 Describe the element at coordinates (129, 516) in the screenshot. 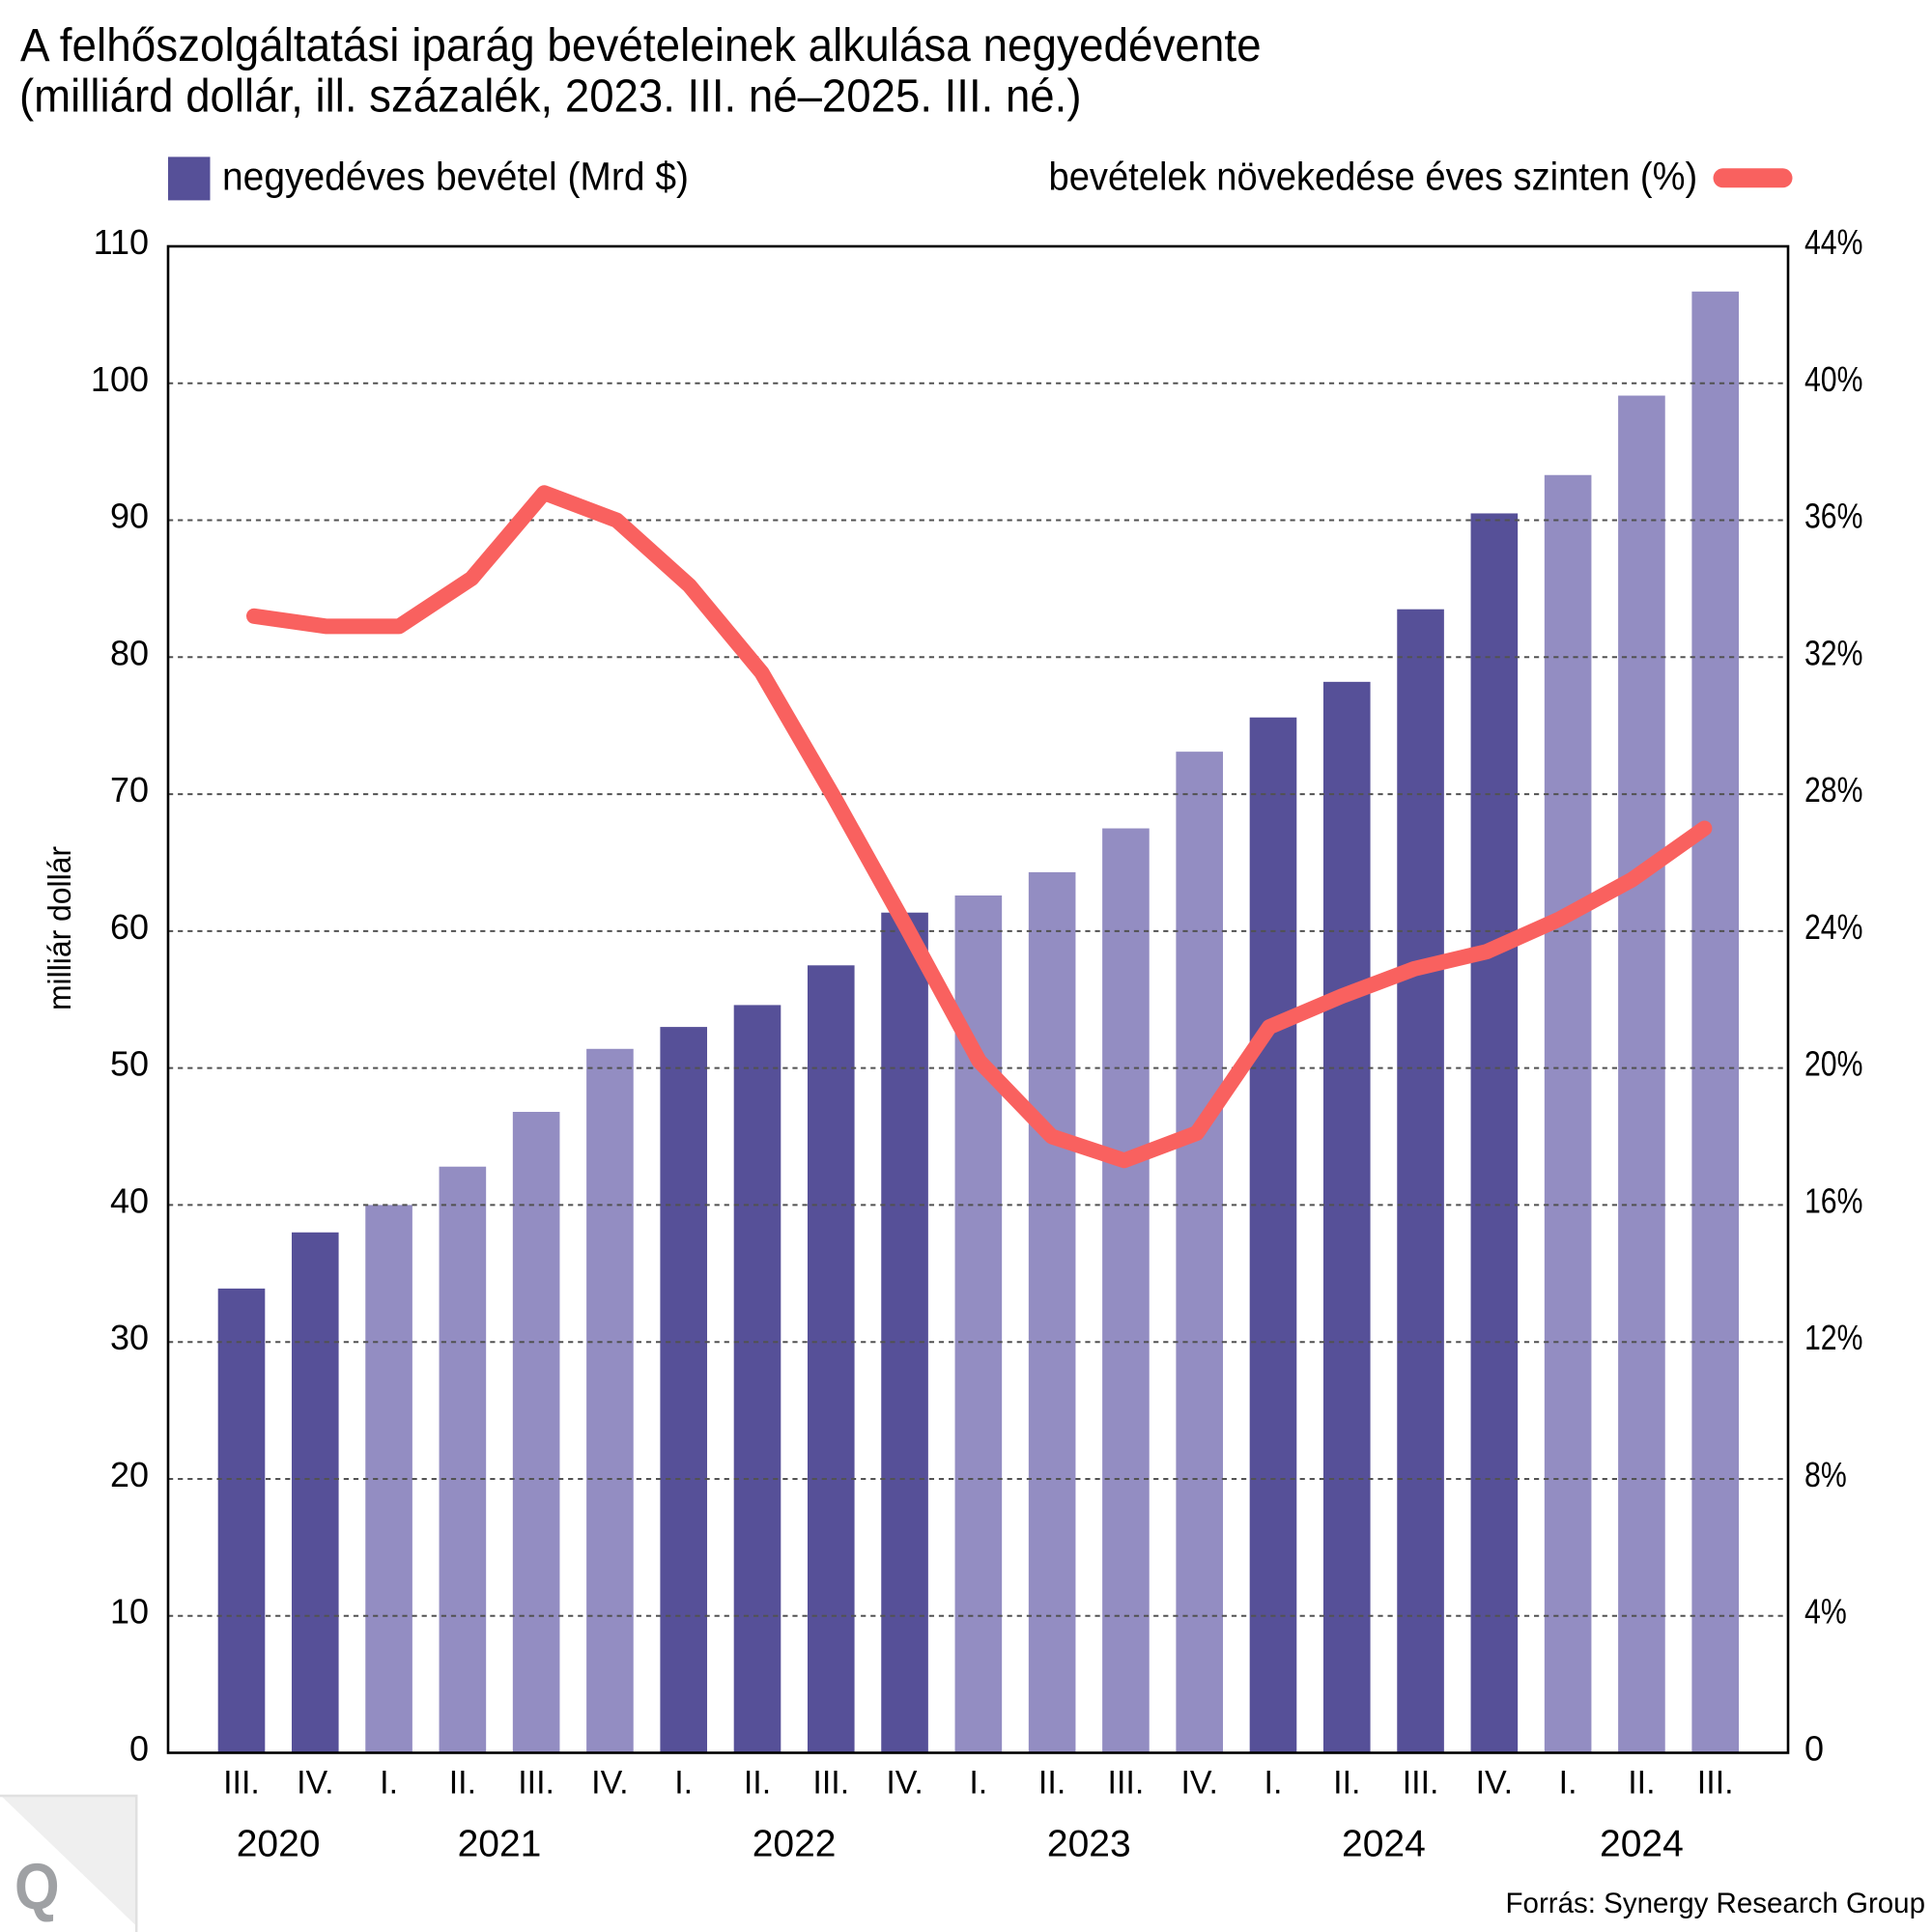

I see `svg-text: 90` at that location.